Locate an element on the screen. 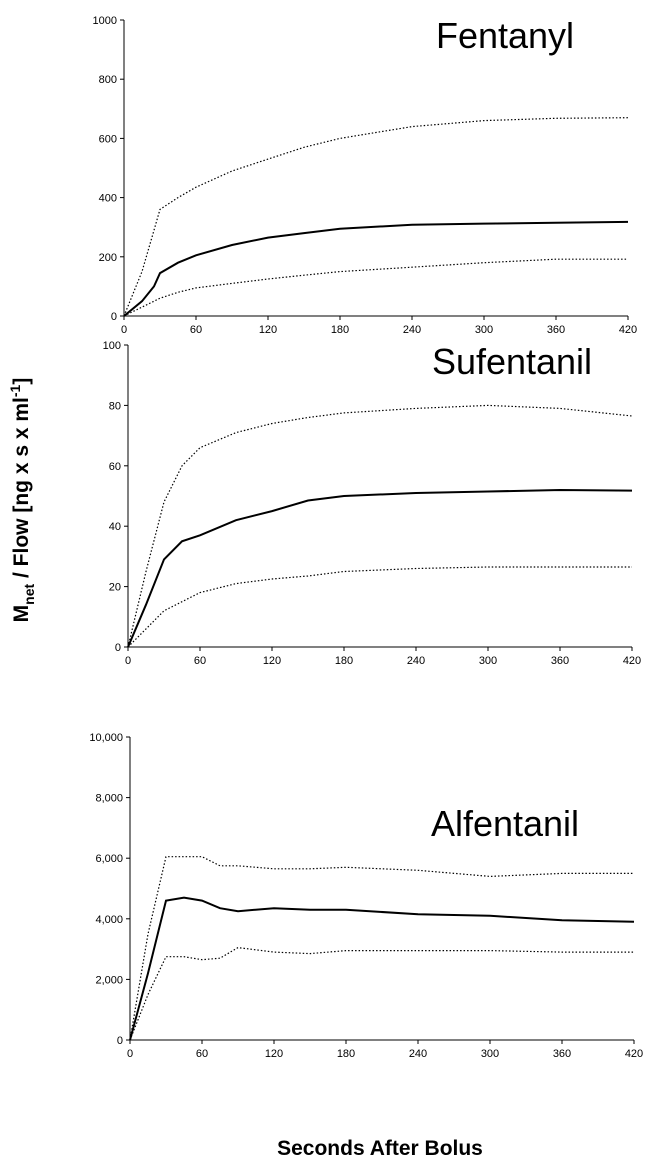 The image size is (653, 1172). y-axis-label: Mnet / Flow [ng x s x ml-1] is located at coordinates (22, 500).